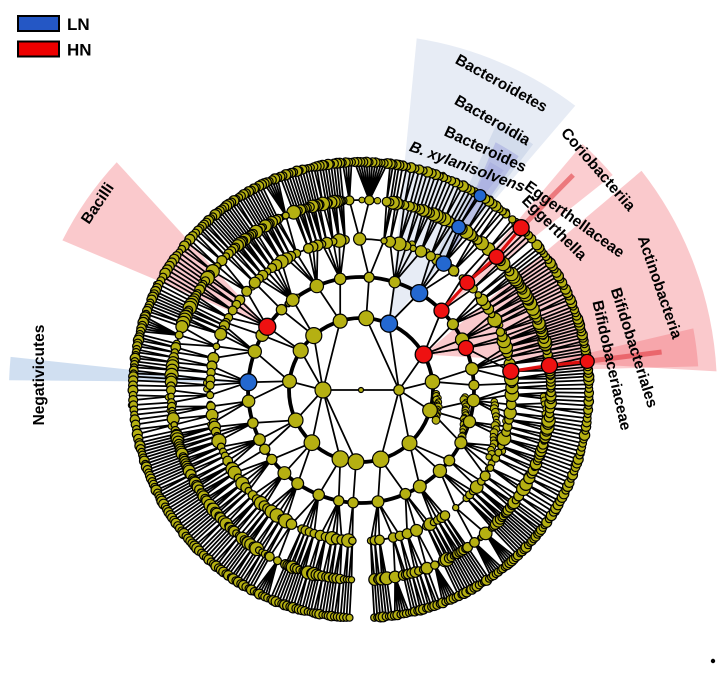 The height and width of the screenshot is (682, 724). Describe the element at coordinates (79, 50) in the screenshot. I see `svg-text: HN` at that location.